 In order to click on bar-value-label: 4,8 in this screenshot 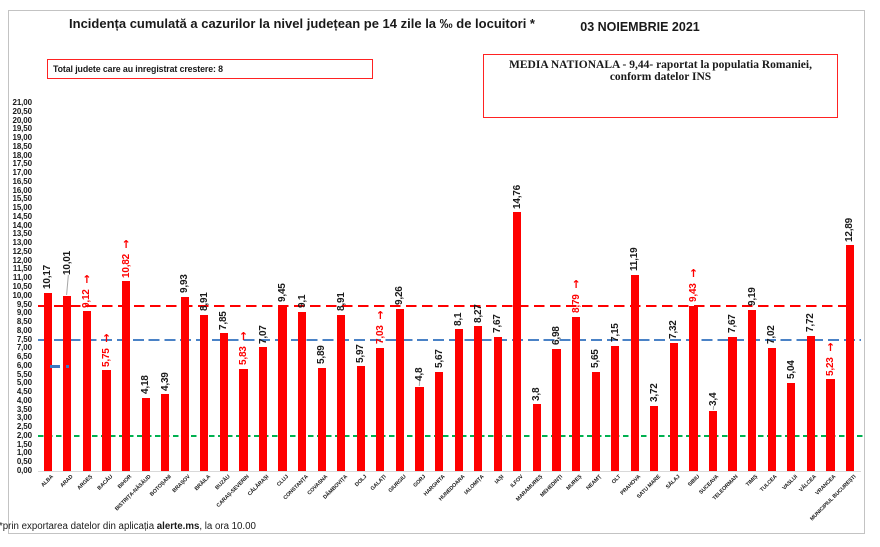, I will do `click(420, 374)`.